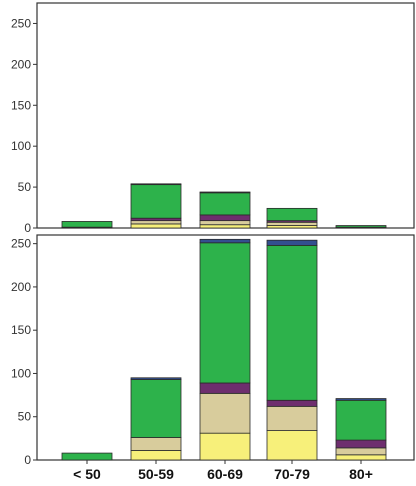  I want to click on x-tick-label: 80+, so click(361, 474).